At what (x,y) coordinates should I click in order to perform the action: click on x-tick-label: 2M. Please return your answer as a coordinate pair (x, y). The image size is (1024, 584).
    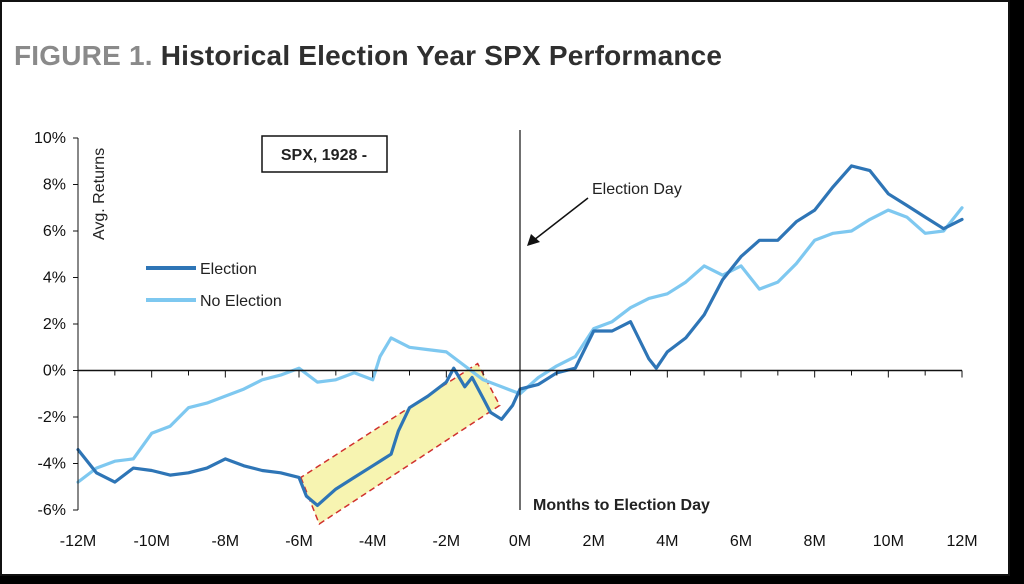
    Looking at the image, I should click on (594, 541).